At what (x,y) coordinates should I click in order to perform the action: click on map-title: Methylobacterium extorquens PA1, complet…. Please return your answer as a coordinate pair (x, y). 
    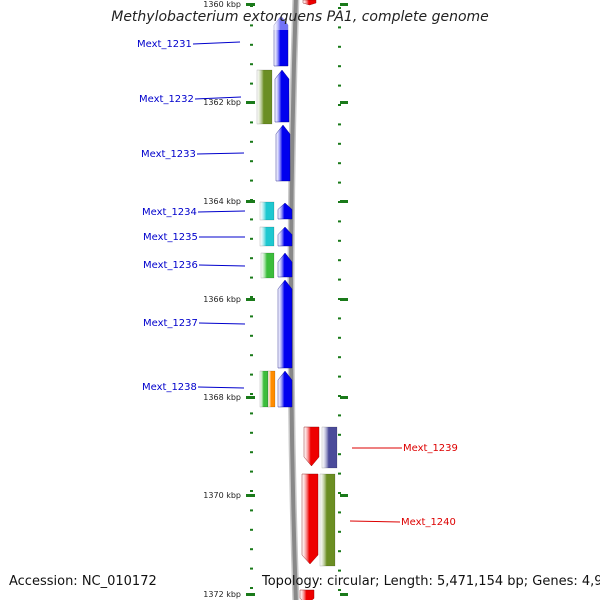
    Looking at the image, I should click on (300, 17).